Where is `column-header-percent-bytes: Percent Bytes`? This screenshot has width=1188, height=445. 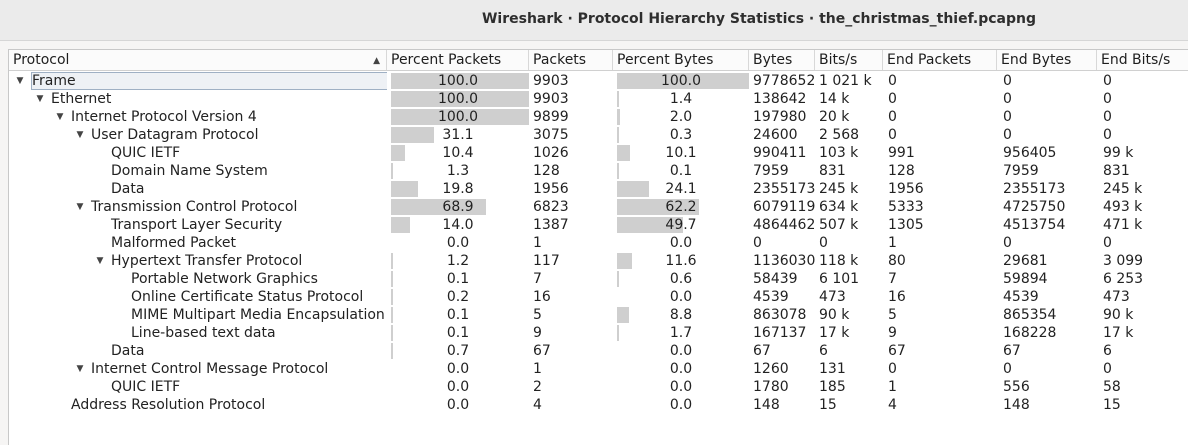 column-header-percent-bytes: Percent Bytes is located at coordinates (681, 60).